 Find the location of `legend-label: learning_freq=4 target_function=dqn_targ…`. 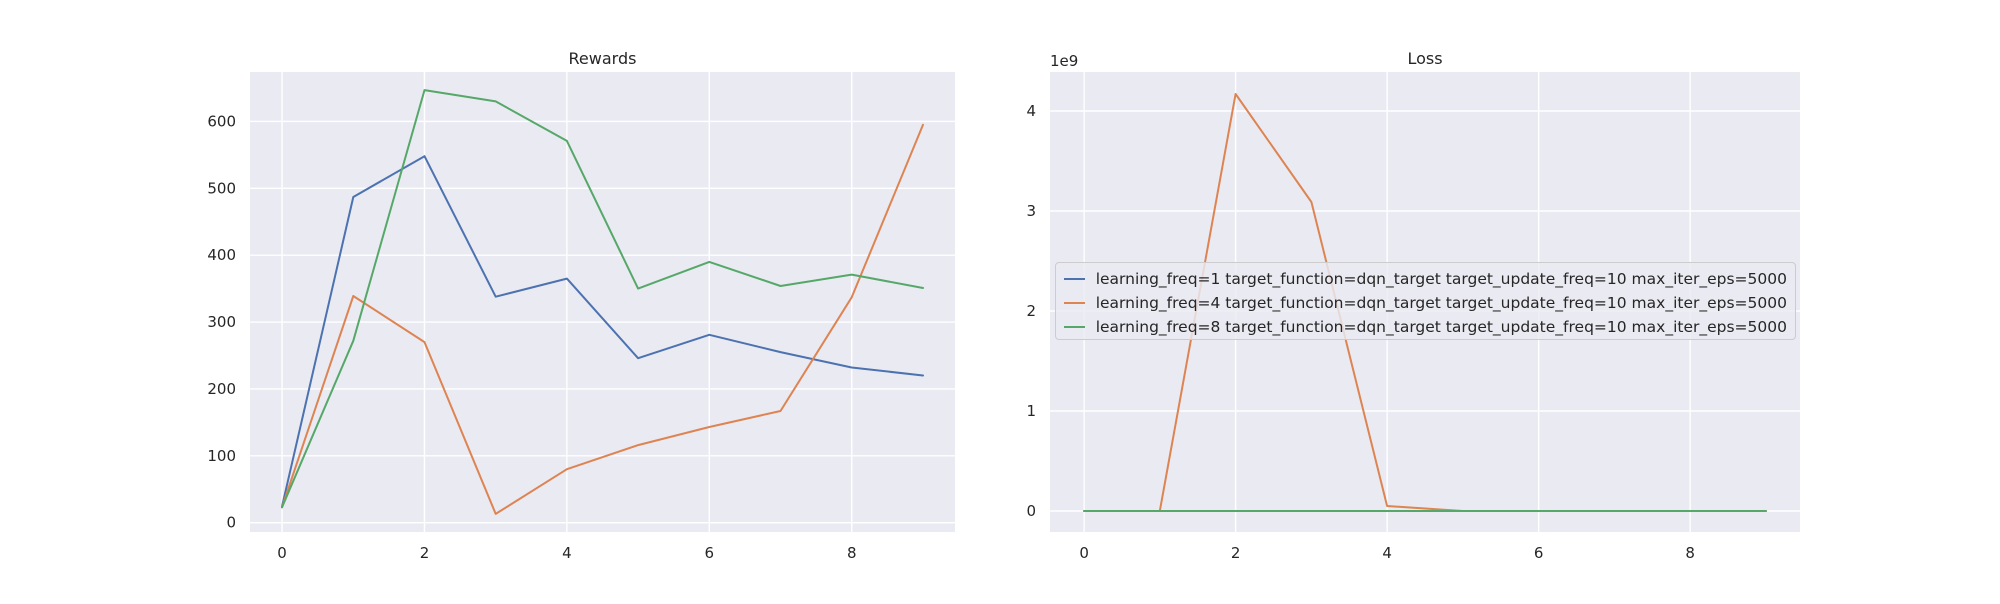

legend-label: learning_freq=4 target_function=dqn_targ… is located at coordinates (1441, 303).